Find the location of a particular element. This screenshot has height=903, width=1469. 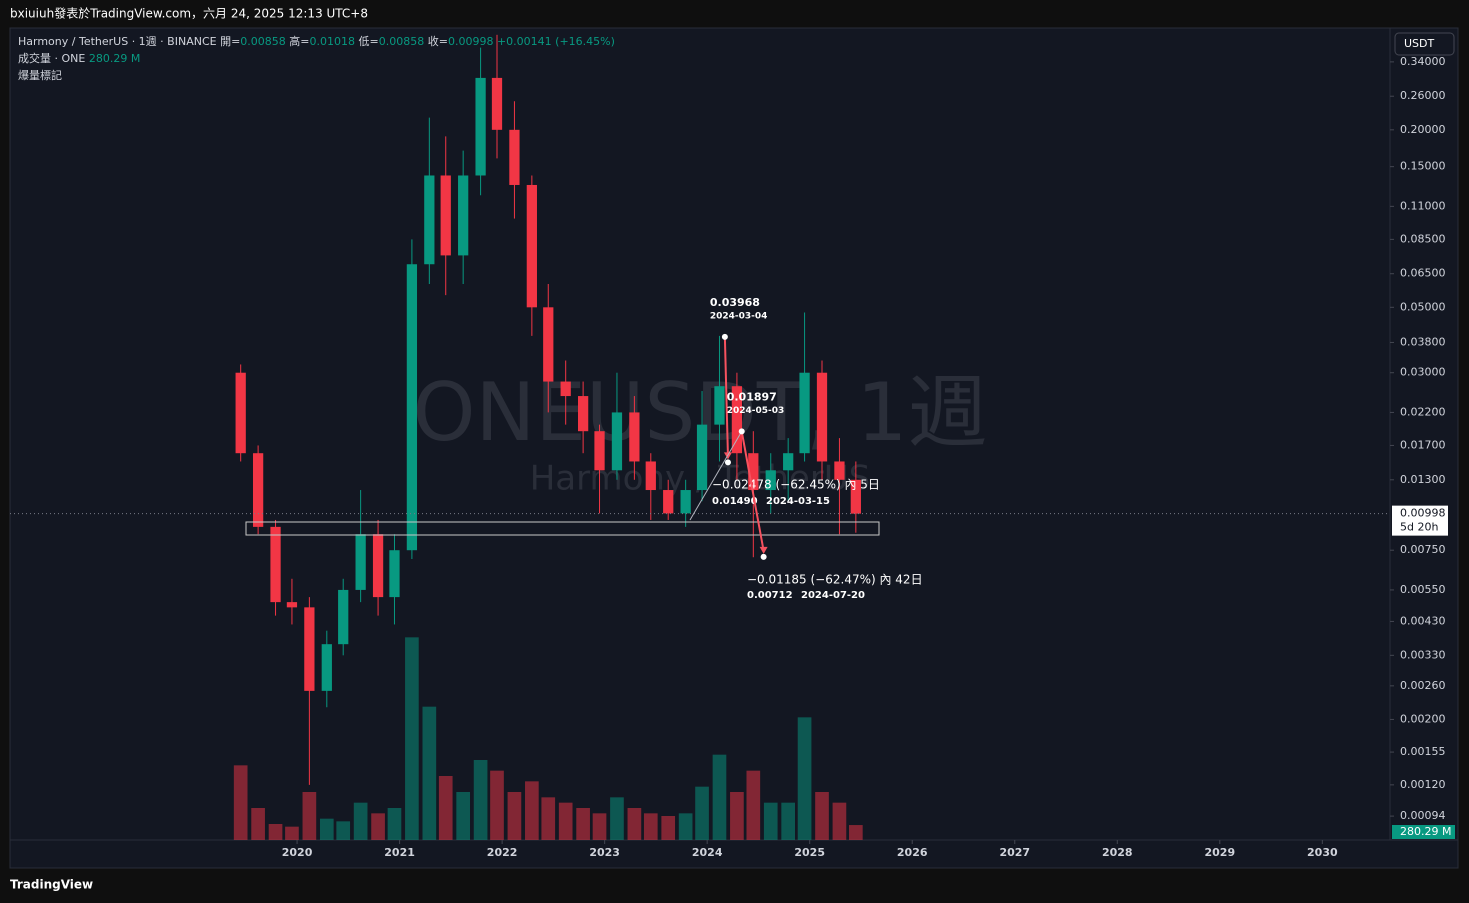

label: 開= is located at coordinates (230, 41).